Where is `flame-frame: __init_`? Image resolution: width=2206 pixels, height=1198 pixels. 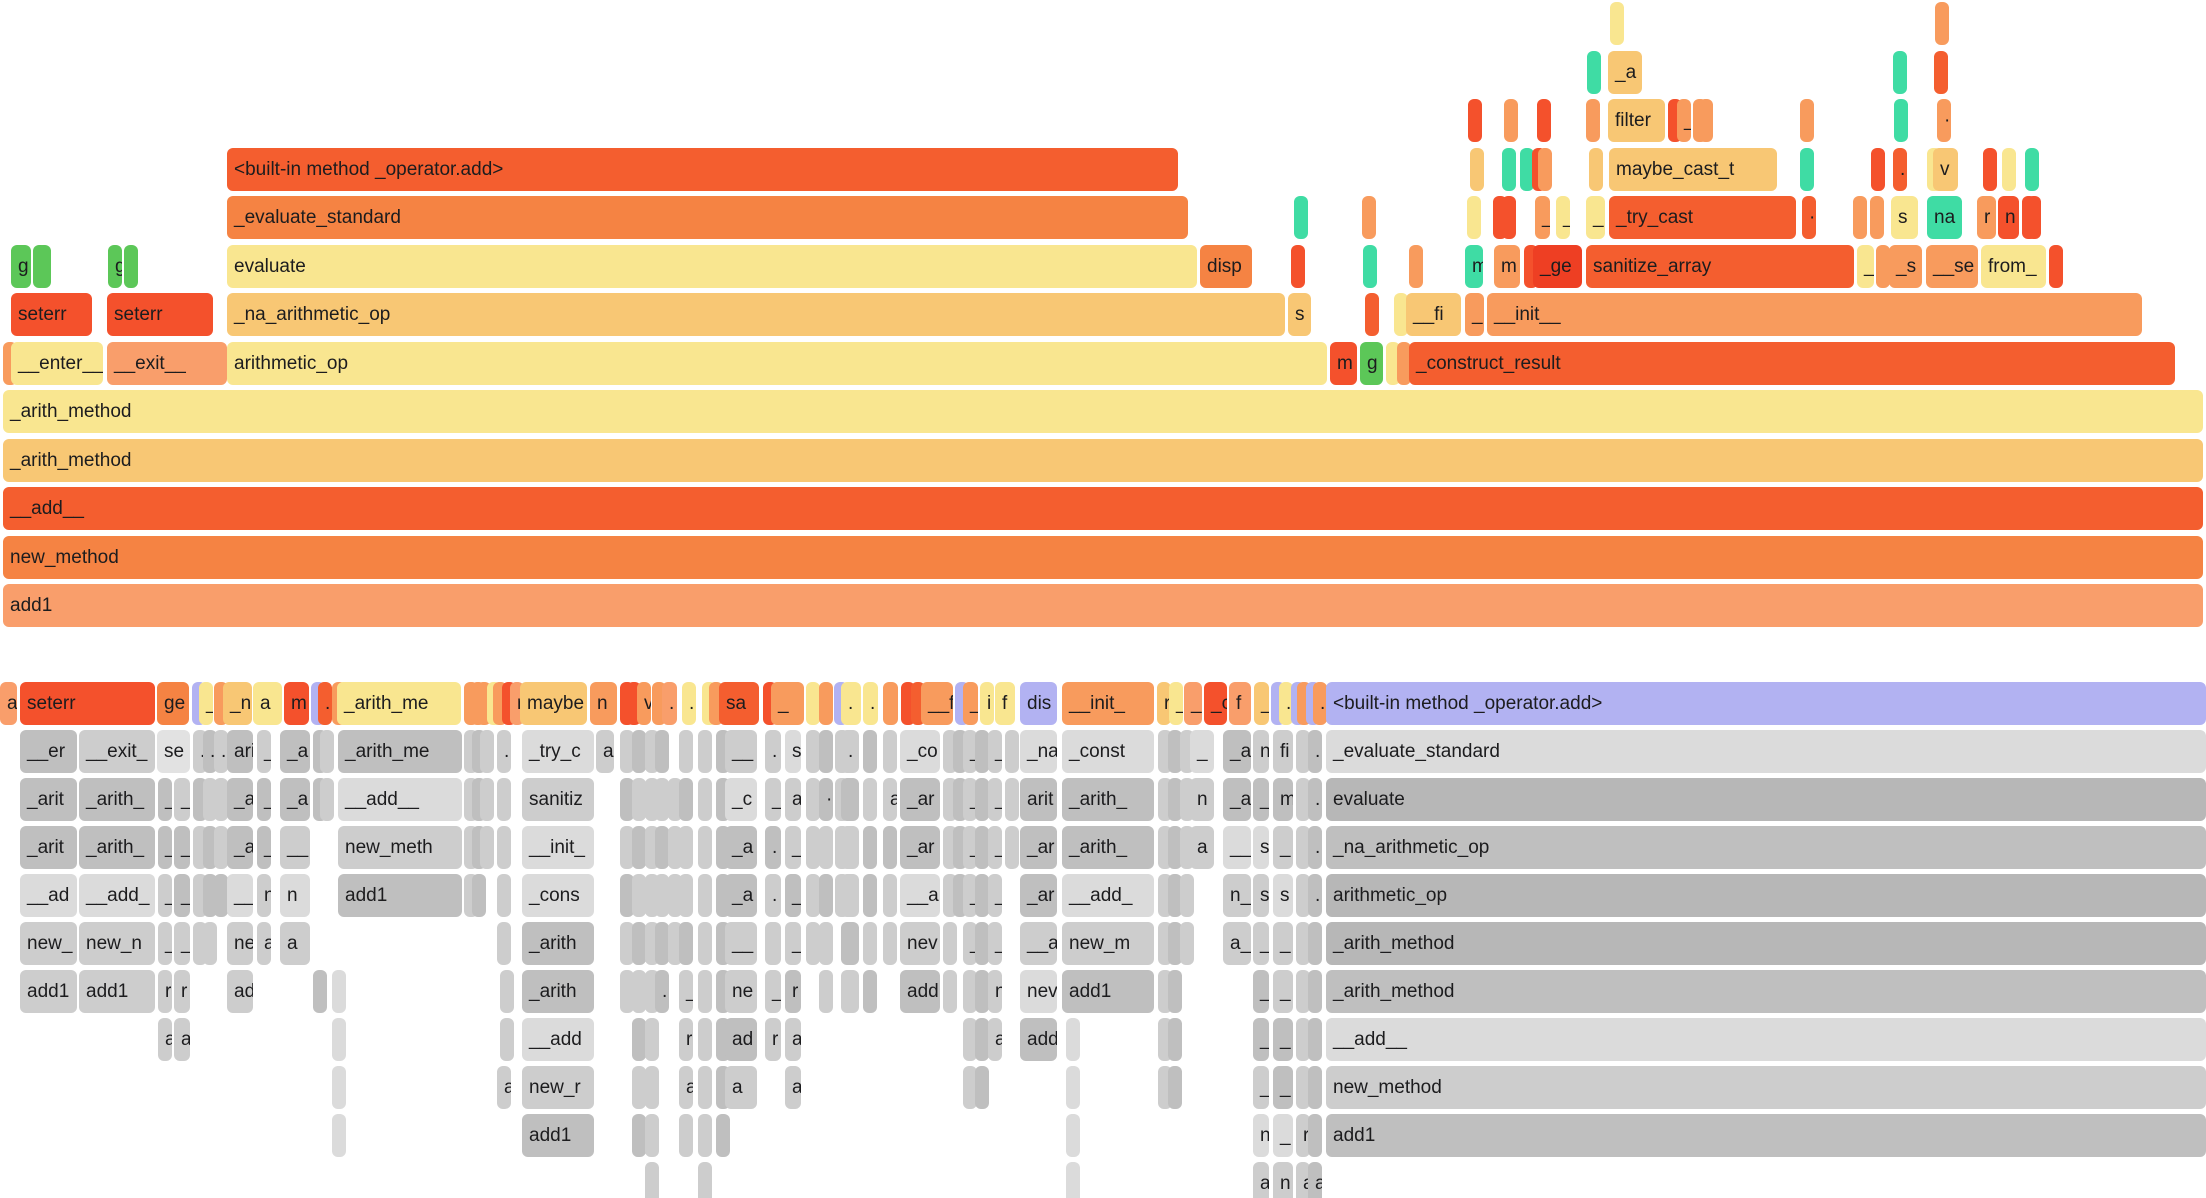 flame-frame: __init_ is located at coordinates (558, 847).